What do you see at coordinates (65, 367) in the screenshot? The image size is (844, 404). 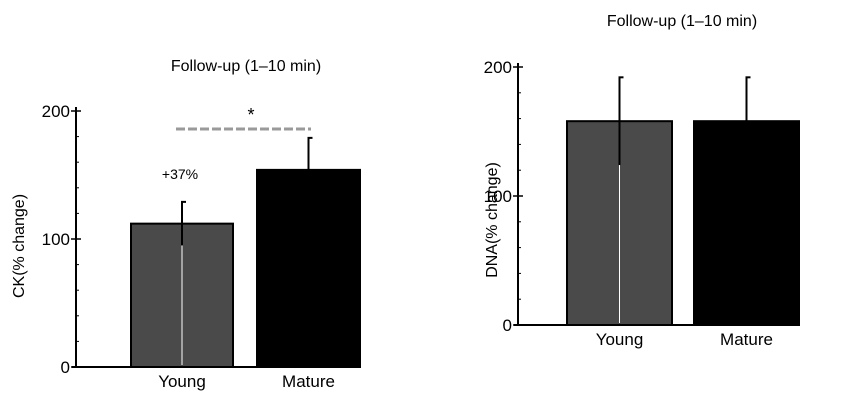 I see `chart1-y-tick-label: 0` at bounding box center [65, 367].